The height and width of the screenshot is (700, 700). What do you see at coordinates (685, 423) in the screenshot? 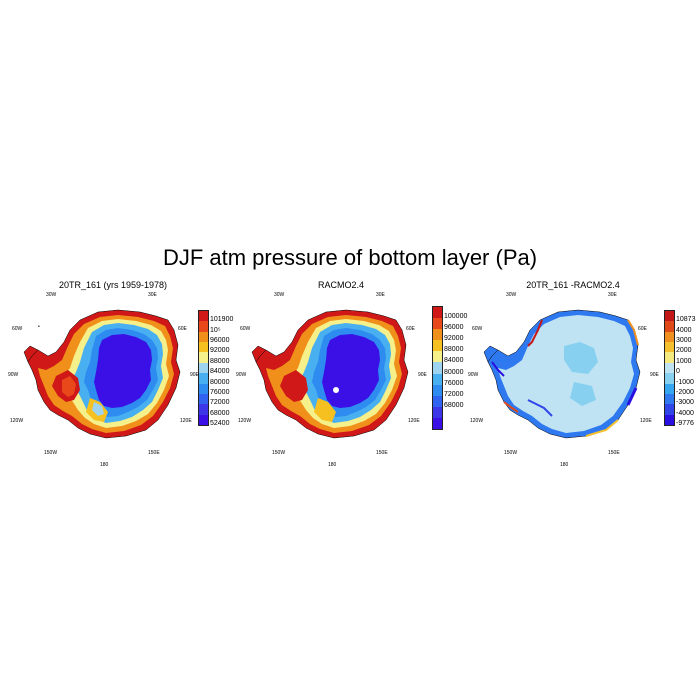
I see `colorbar-label: -9776` at bounding box center [685, 423].